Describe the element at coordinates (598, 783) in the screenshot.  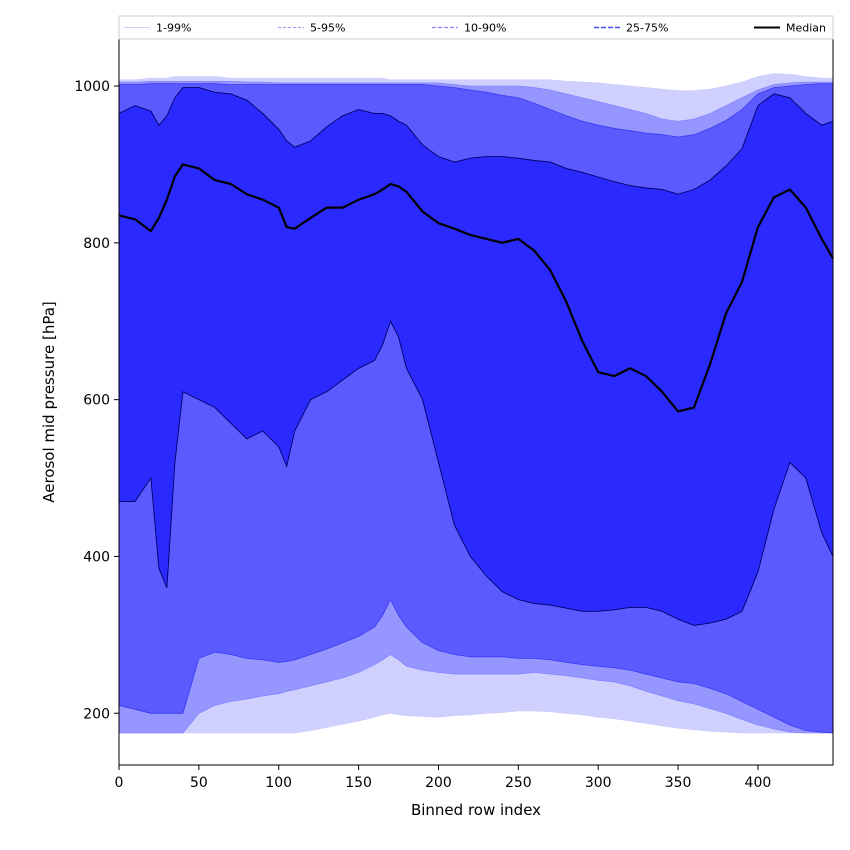
I see `x-tick-label: 300` at that location.